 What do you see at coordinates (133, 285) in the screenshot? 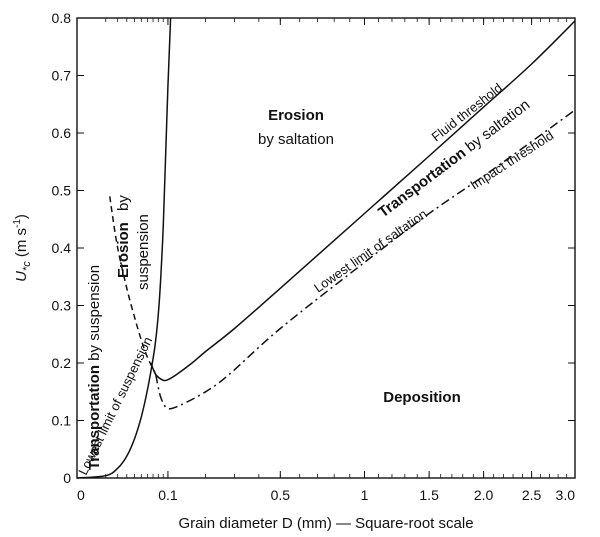
I see `curve-suspension-boundary-dashed` at bounding box center [133, 285].